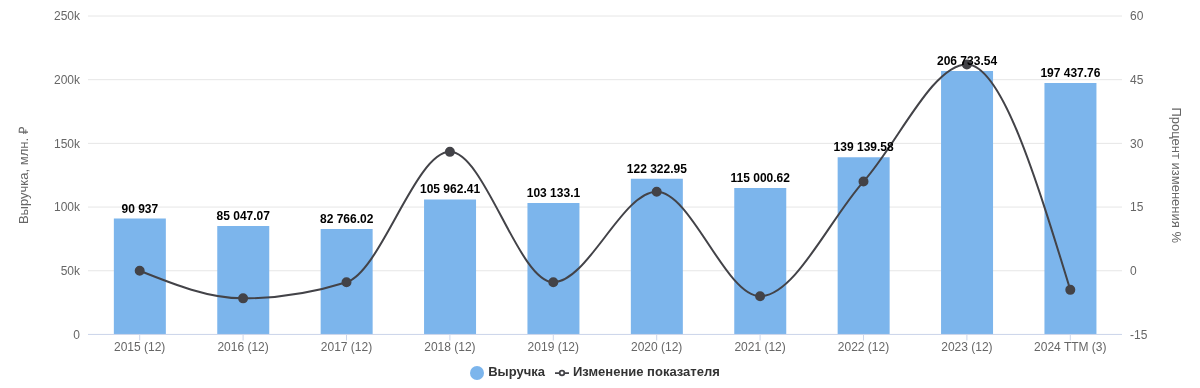  What do you see at coordinates (67, 207) in the screenshot?
I see `y-tick-label: 100k` at bounding box center [67, 207].